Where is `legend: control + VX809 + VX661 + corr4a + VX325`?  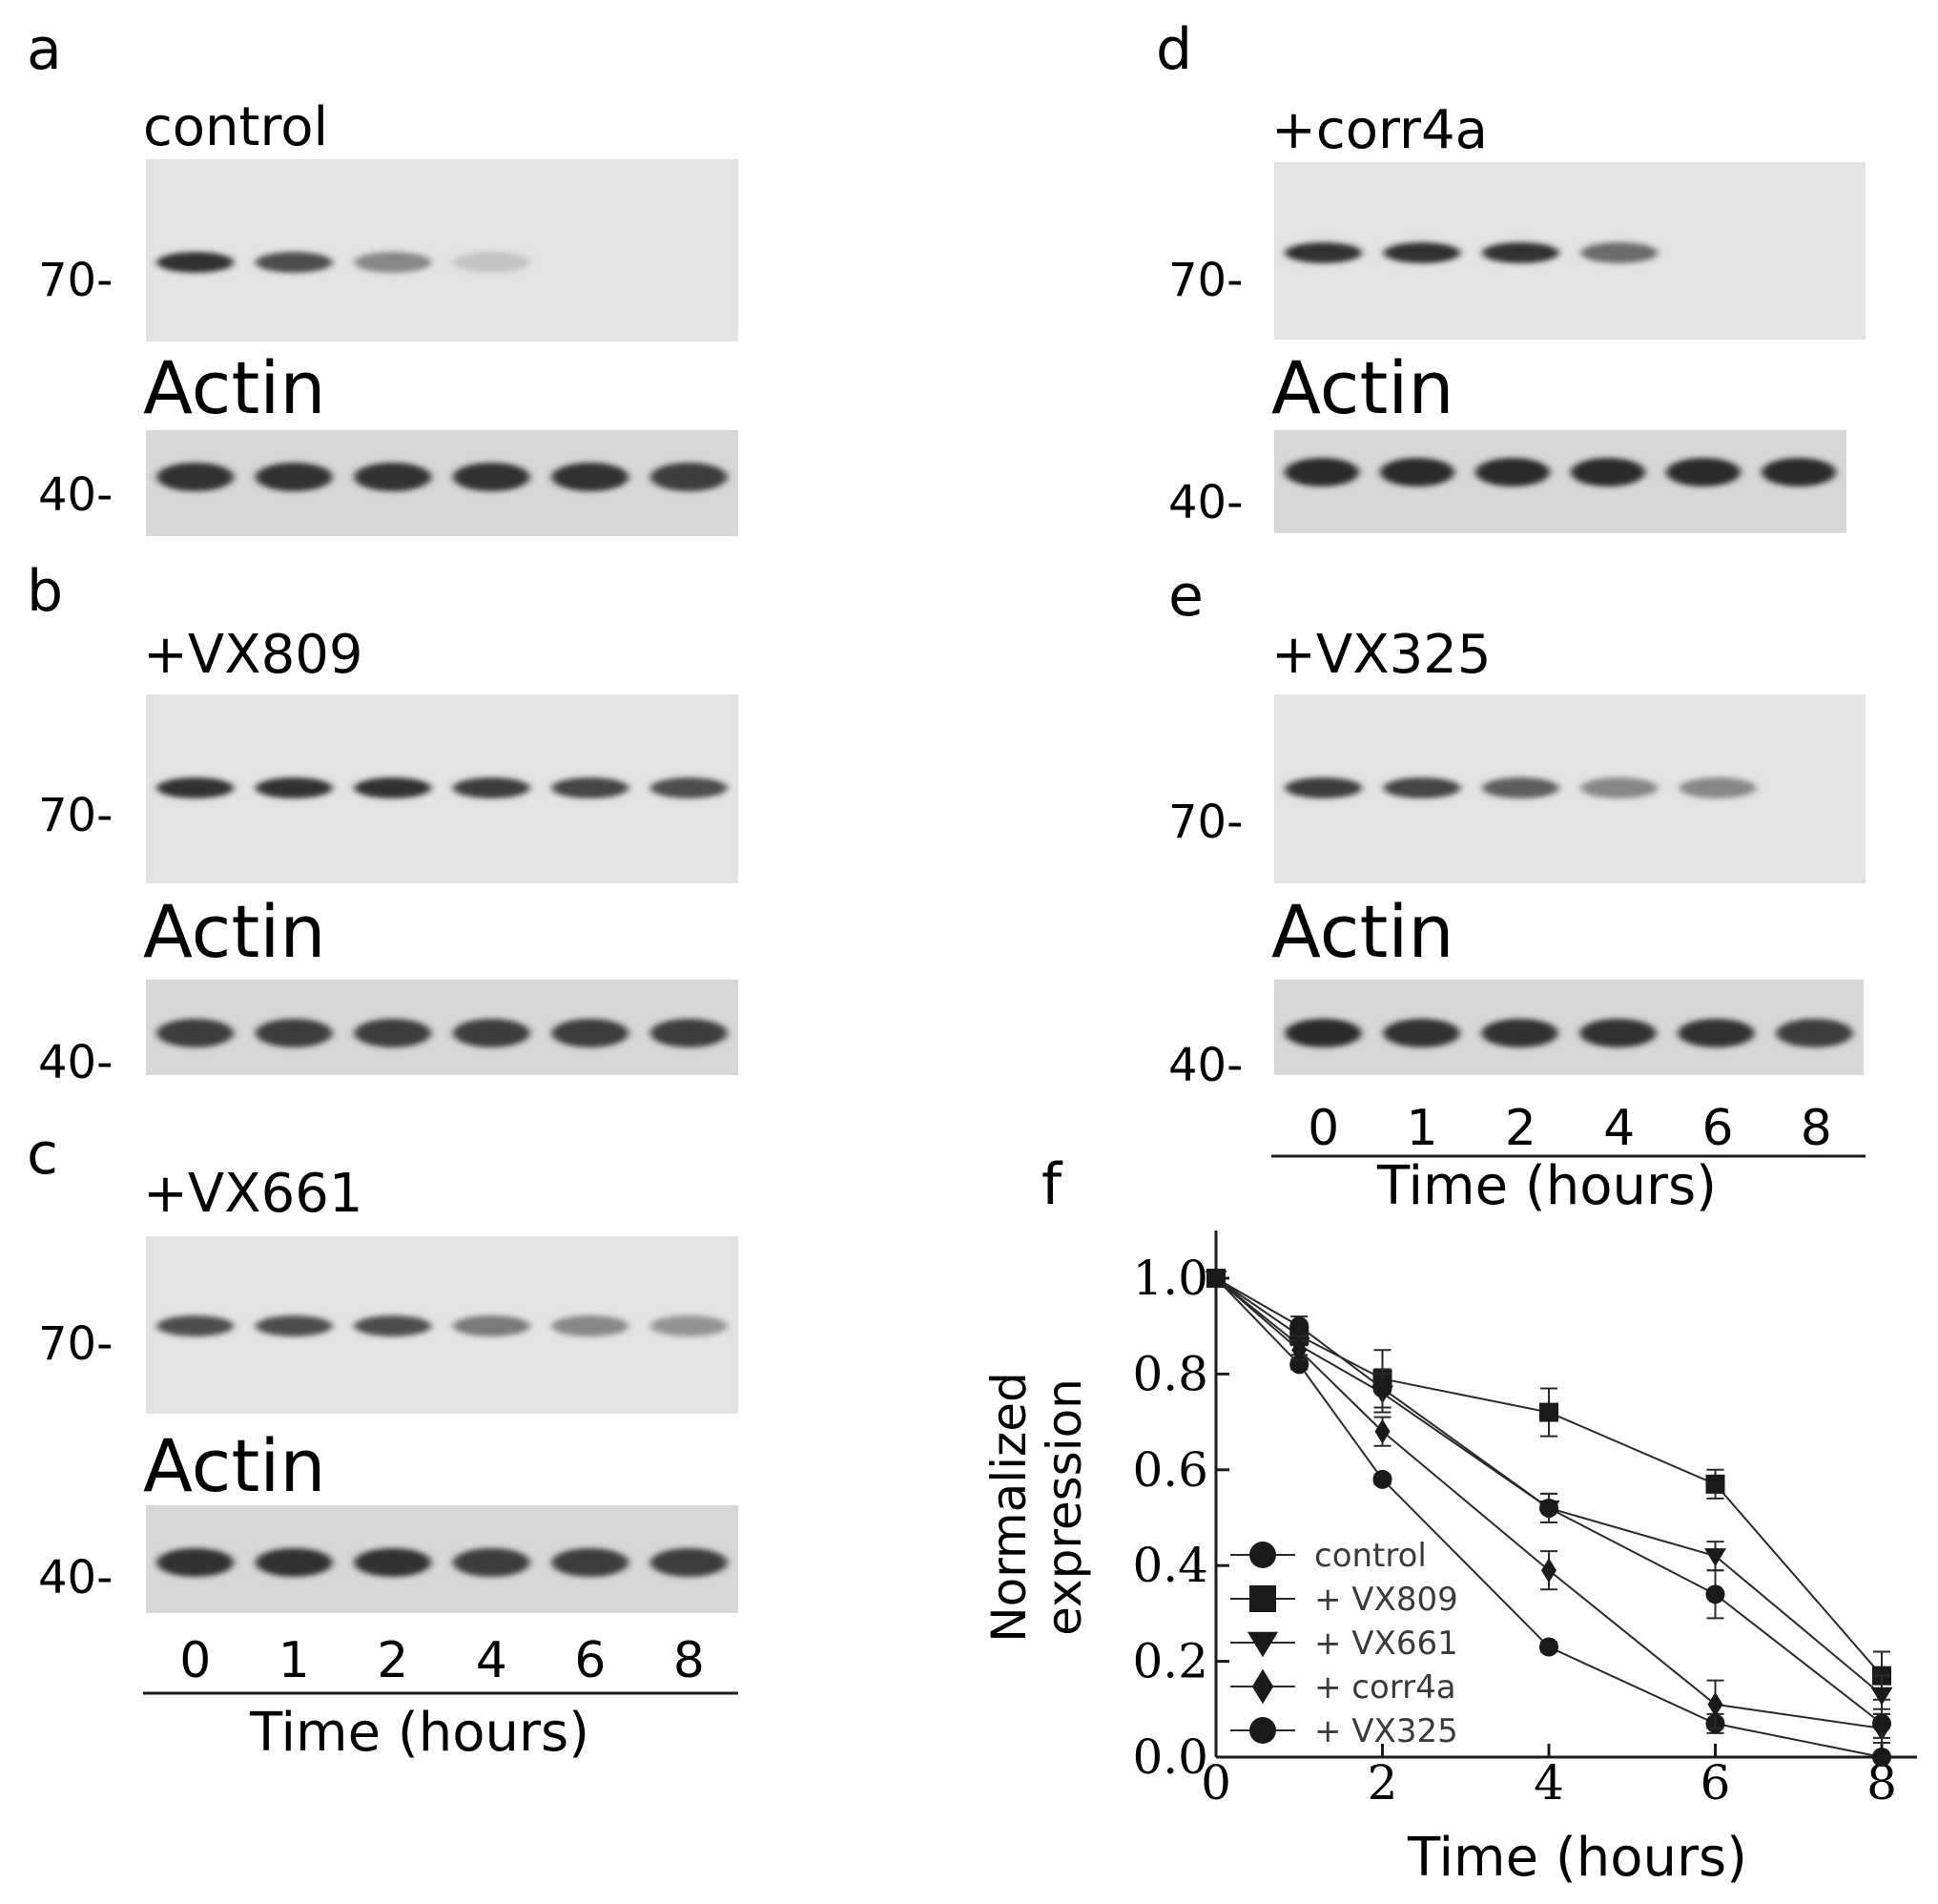 legend: control + VX809 + VX661 + corr4a + VX325 is located at coordinates (1344, 1643).